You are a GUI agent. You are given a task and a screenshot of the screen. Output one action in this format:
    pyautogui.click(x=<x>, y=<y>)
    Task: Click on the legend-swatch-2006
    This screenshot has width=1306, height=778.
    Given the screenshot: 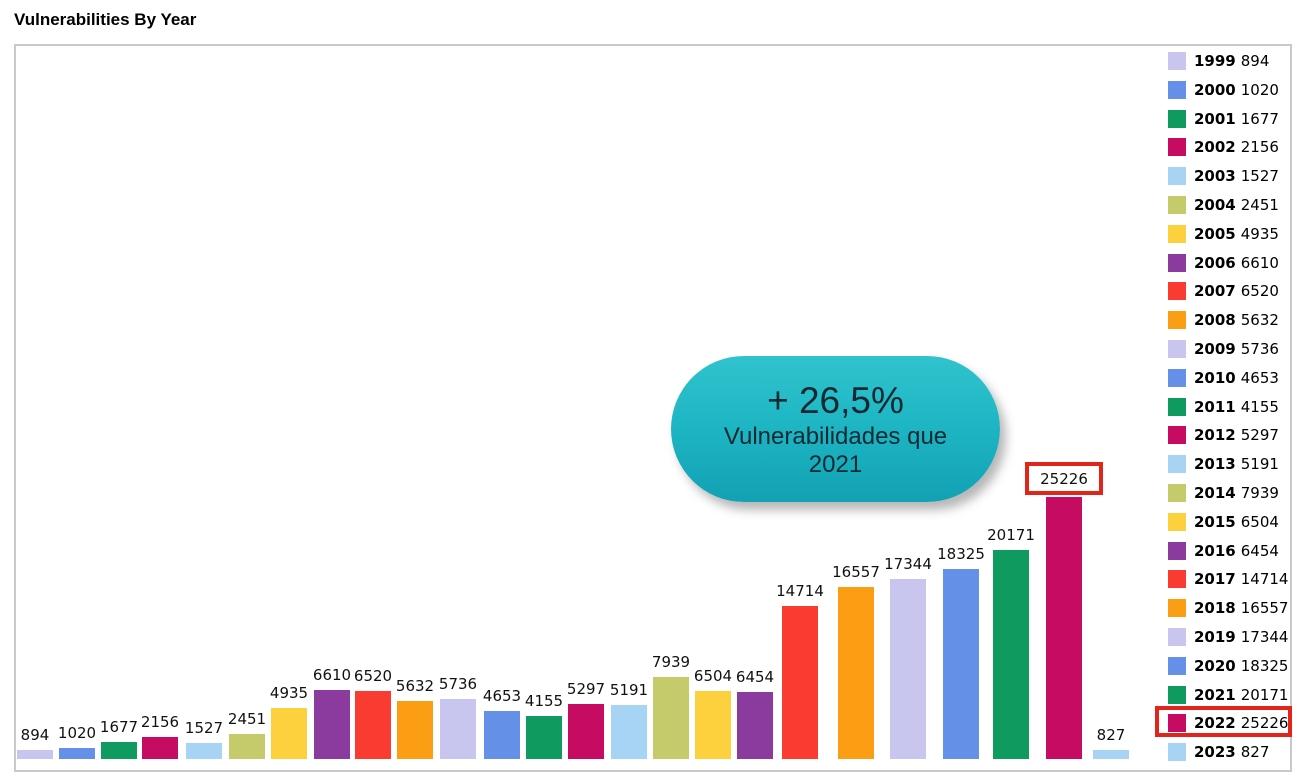 What is the action you would take?
    pyautogui.click(x=1177, y=262)
    